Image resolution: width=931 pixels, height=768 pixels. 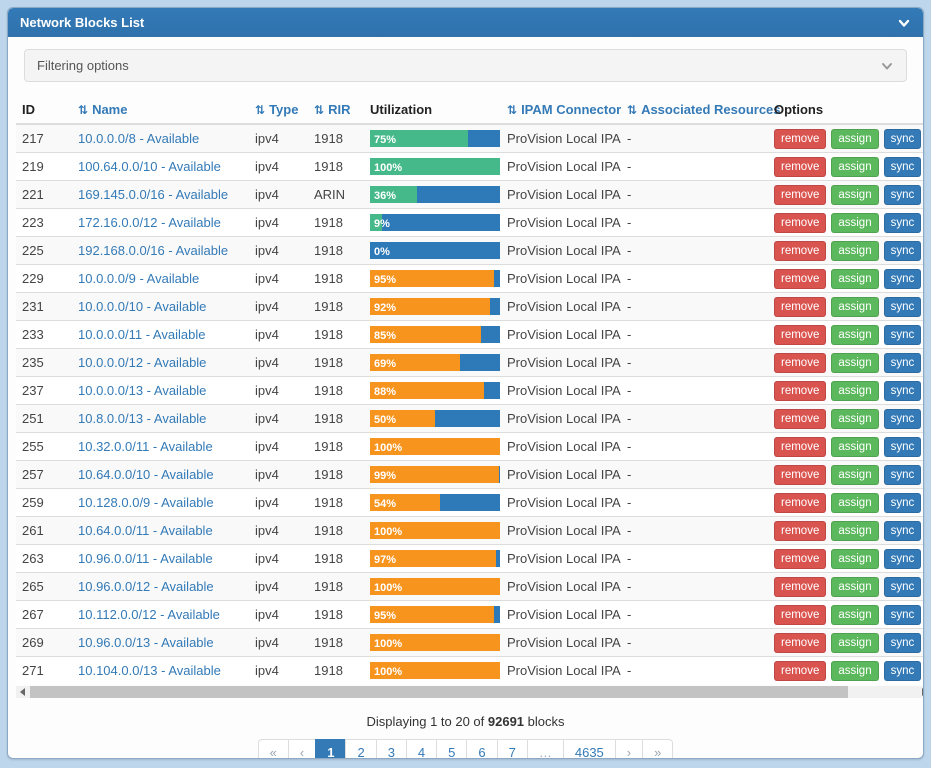 What do you see at coordinates (145, 530) in the screenshot?
I see `block-name-link: 10.64.0.0/11 - Available` at bounding box center [145, 530].